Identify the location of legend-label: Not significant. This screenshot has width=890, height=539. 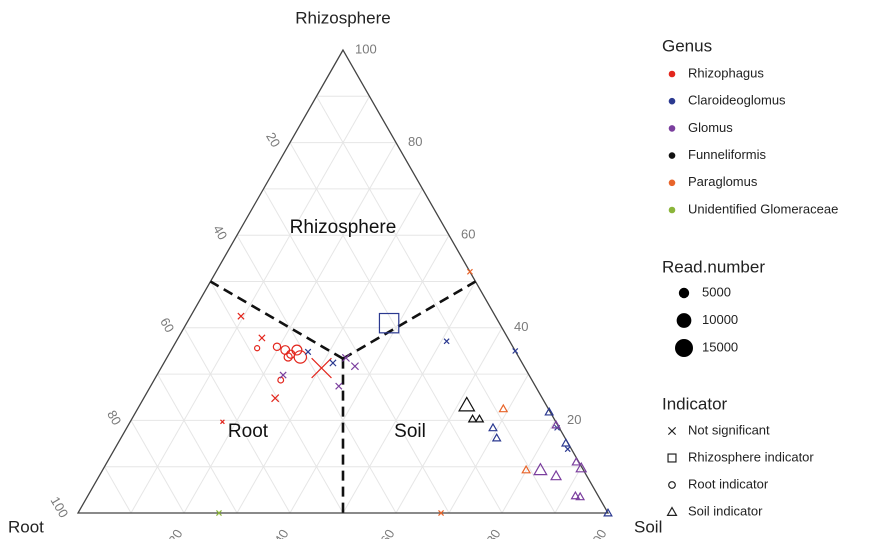
(729, 429).